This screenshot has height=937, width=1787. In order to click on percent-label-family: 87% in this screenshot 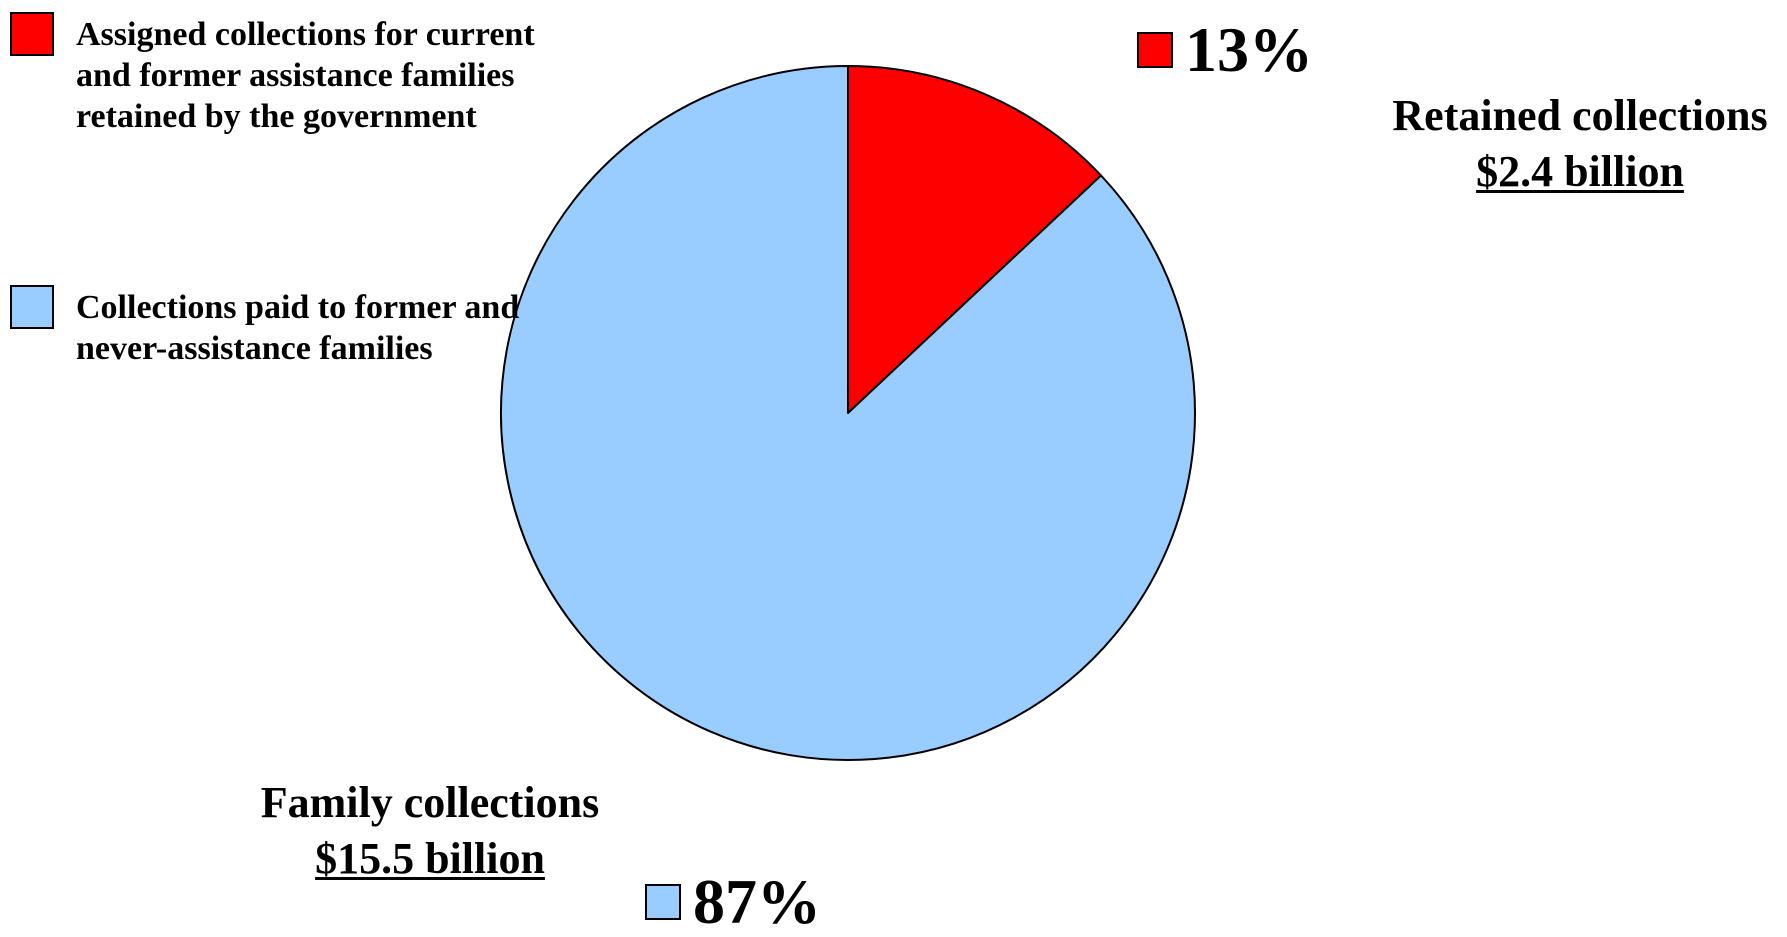, I will do `click(733, 902)`.